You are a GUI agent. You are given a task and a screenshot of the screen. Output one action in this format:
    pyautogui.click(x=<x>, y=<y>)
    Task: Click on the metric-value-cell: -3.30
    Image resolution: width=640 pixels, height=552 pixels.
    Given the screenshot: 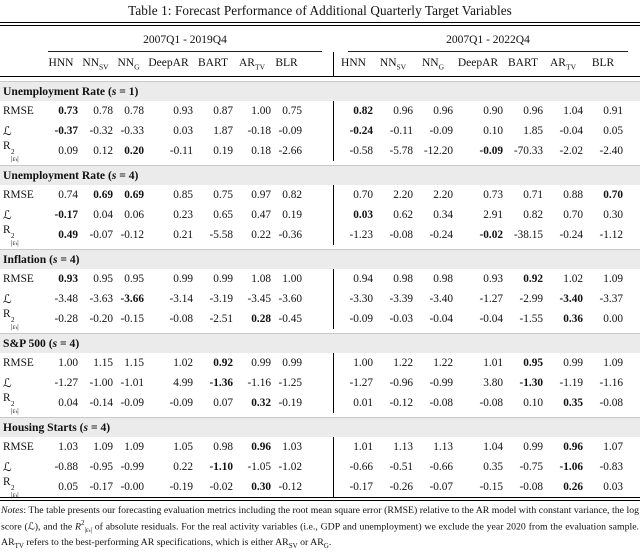 What is the action you would take?
    pyautogui.click(x=361, y=299)
    